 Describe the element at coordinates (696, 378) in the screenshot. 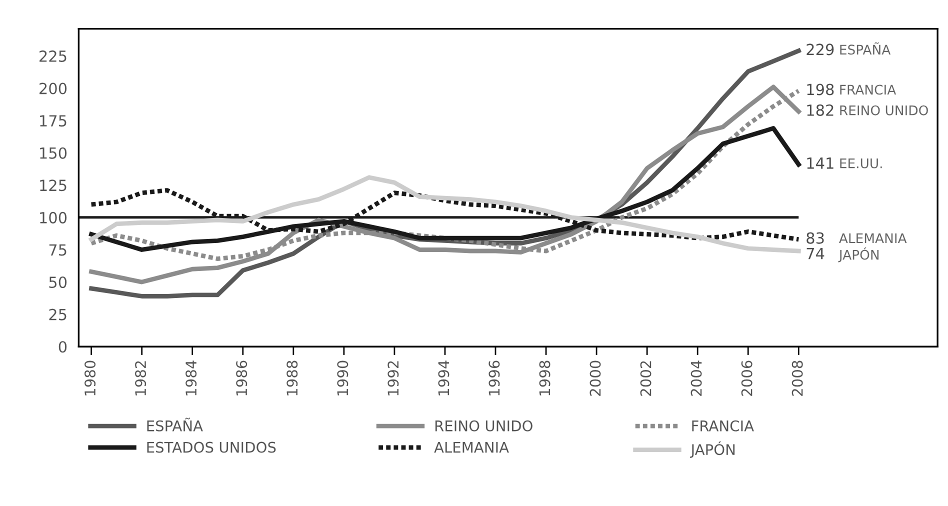

I see `x-tick-label: 2004` at that location.